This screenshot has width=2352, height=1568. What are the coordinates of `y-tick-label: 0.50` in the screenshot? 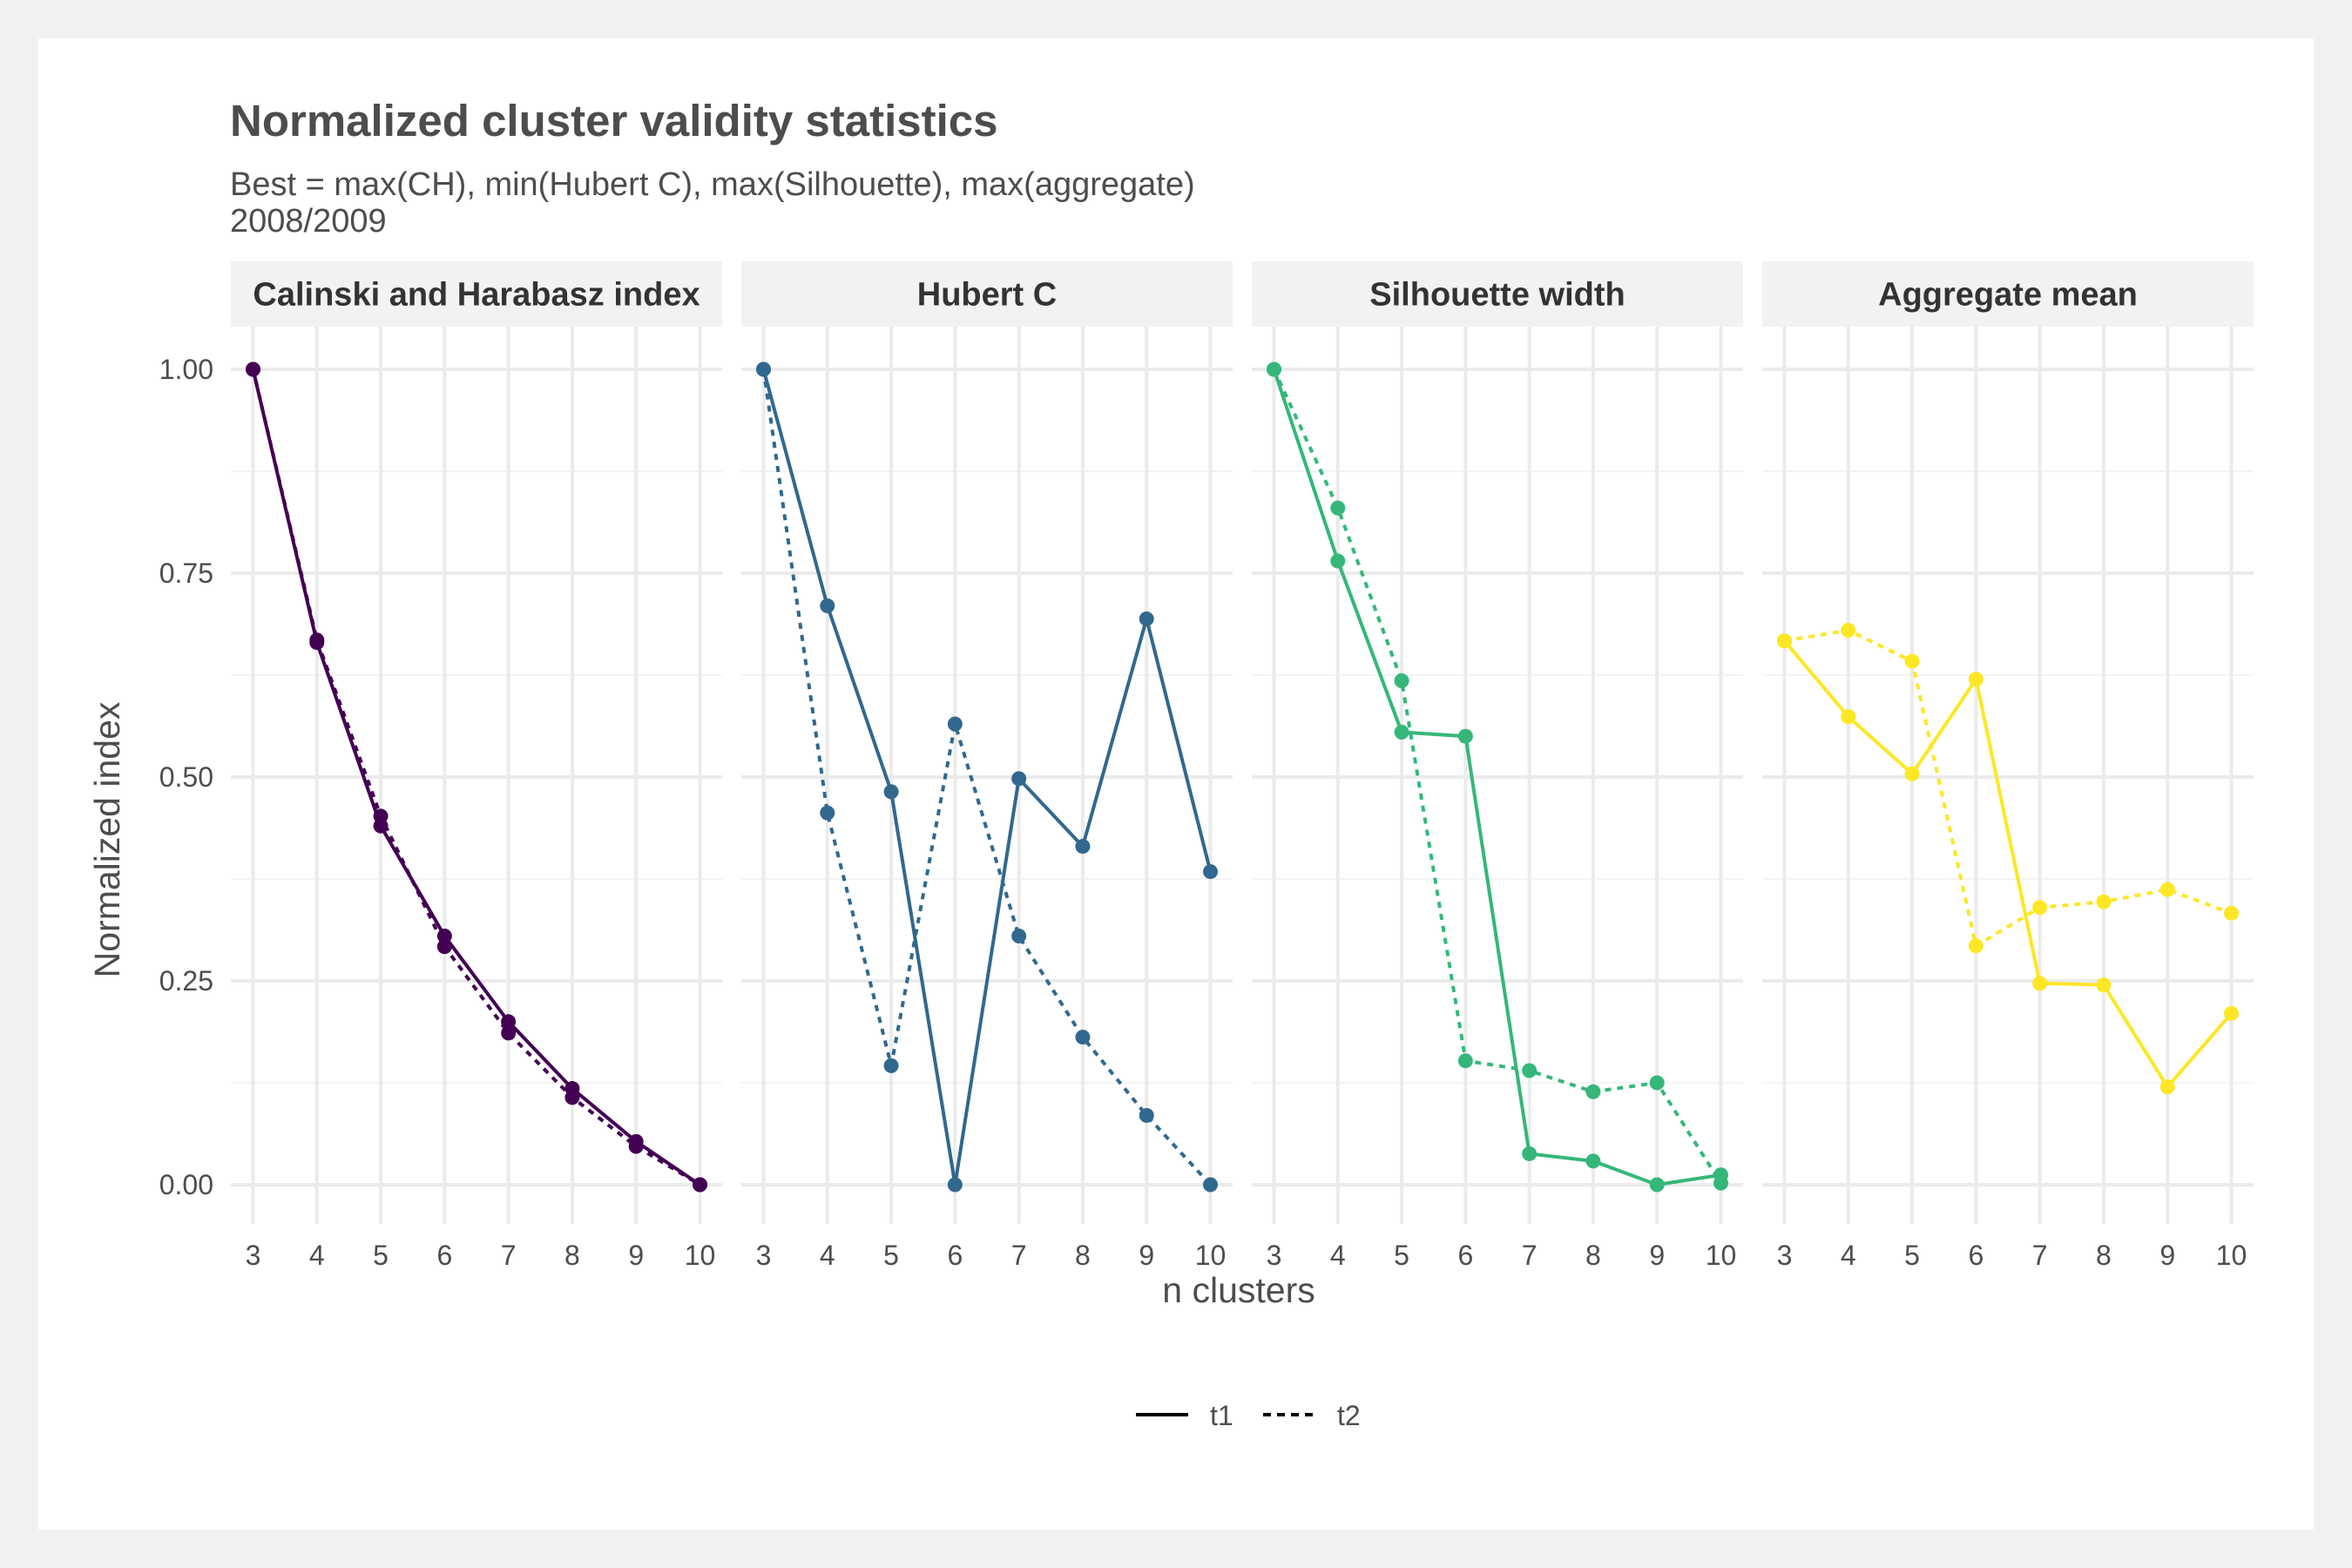 It's located at (186, 777).